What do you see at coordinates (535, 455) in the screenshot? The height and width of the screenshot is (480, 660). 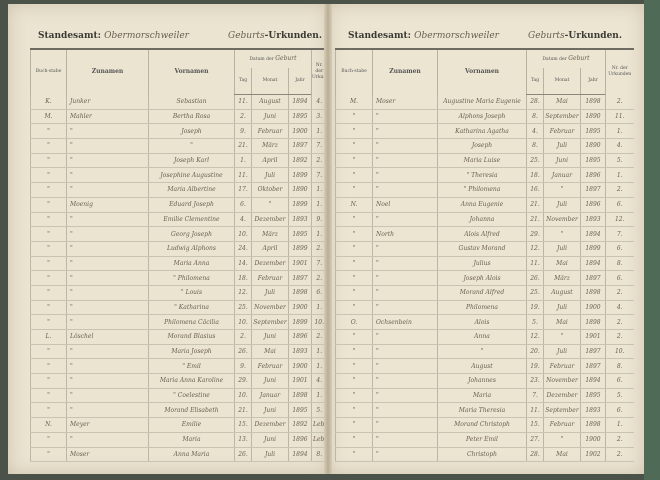 I see `cell-day: 28.` at bounding box center [535, 455].